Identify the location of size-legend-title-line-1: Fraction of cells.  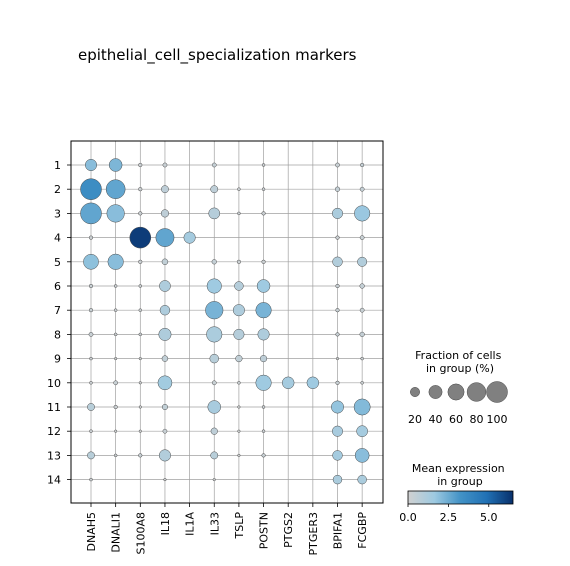
(458, 355).